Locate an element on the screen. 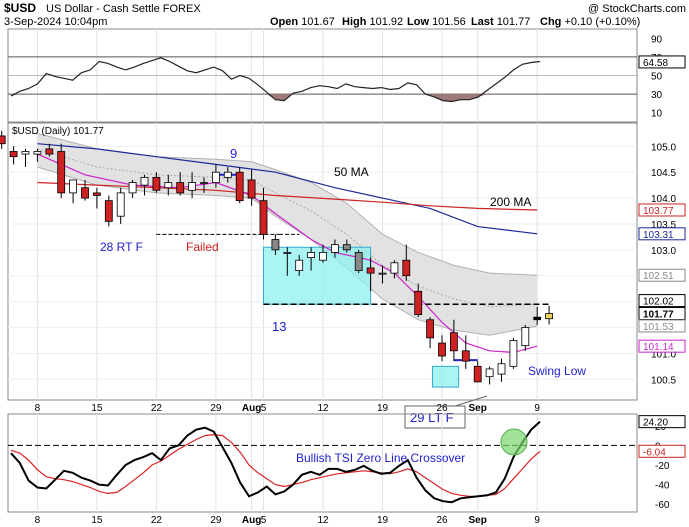  tsi-badge-0: 24.20 is located at coordinates (655, 423).